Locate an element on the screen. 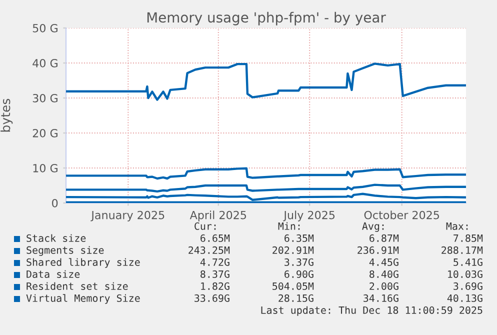 The height and width of the screenshot is (335, 497). y-tick-label: 40 G is located at coordinates (45, 63).